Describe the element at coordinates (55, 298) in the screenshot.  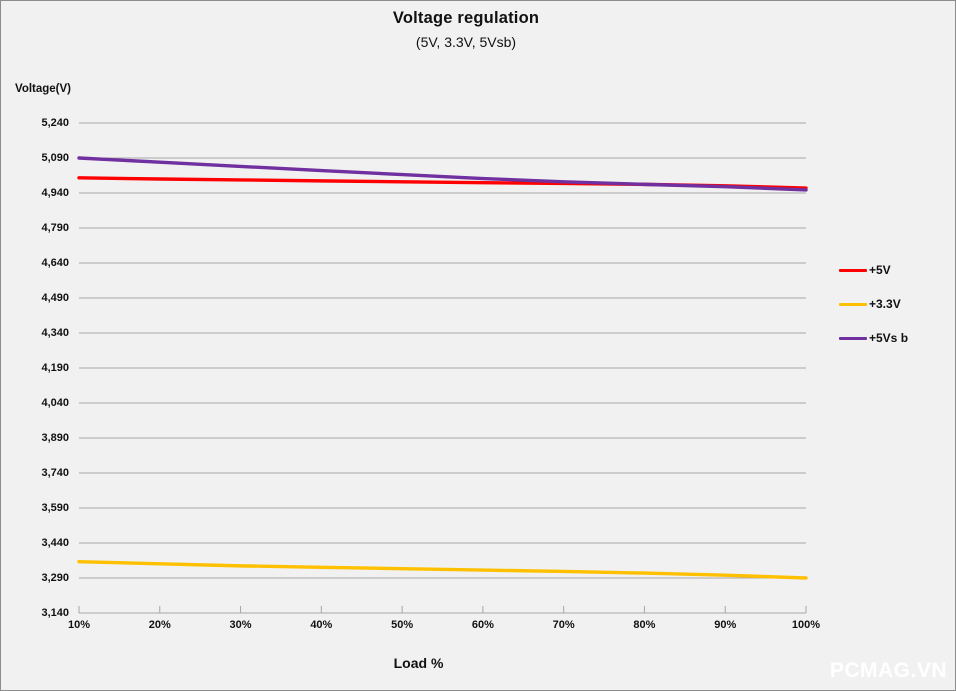
I see `y-tick-label: 4,490` at that location.